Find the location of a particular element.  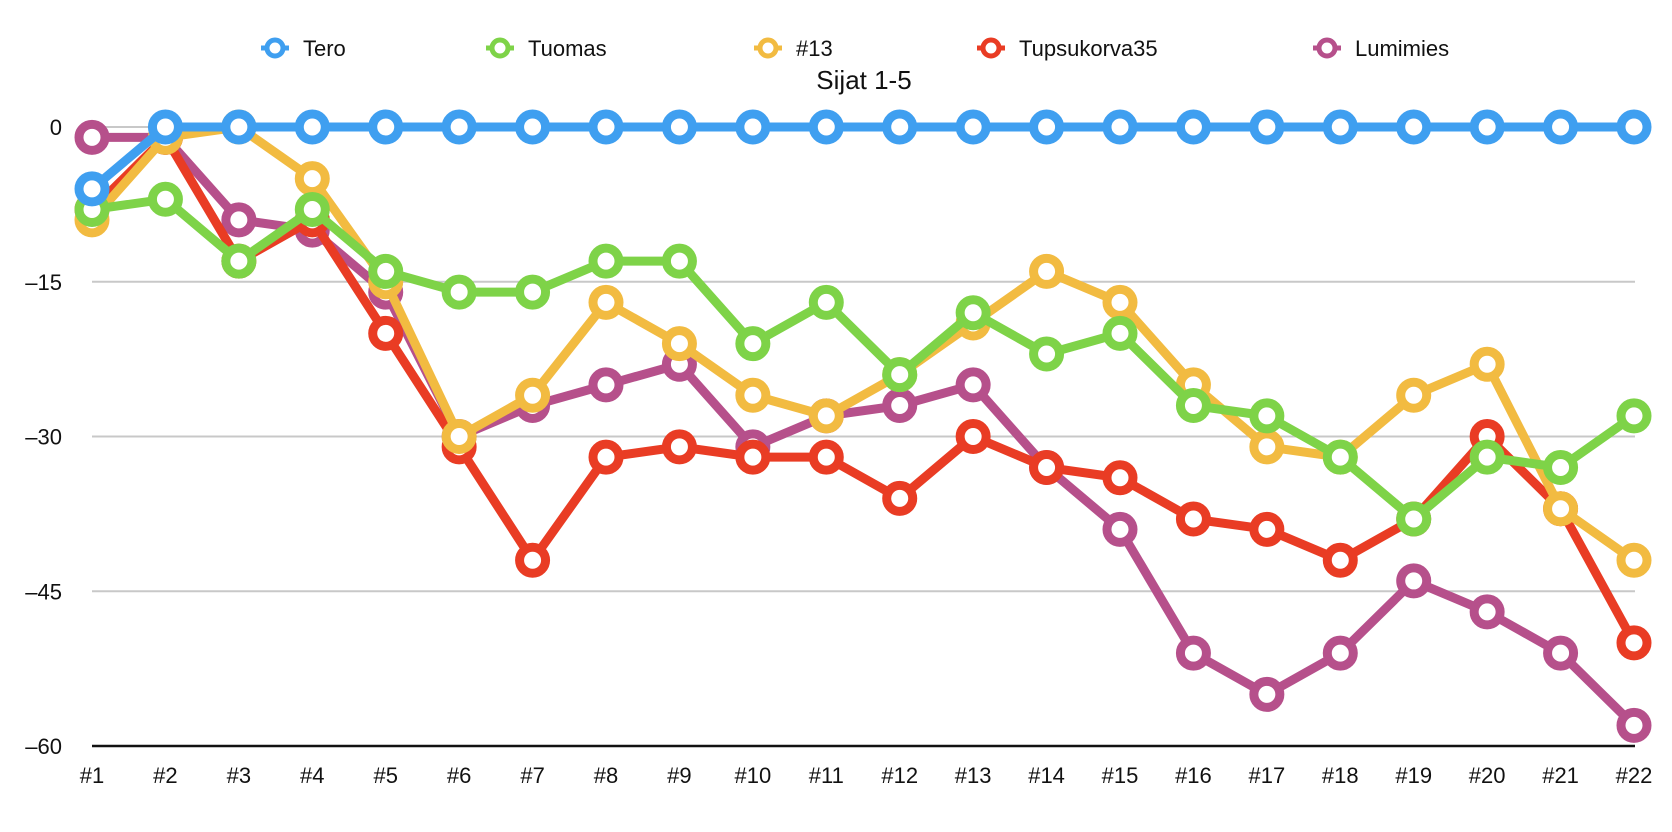

y-axis: 0 –15 –30 –45 –60 is located at coordinates (43, 437).